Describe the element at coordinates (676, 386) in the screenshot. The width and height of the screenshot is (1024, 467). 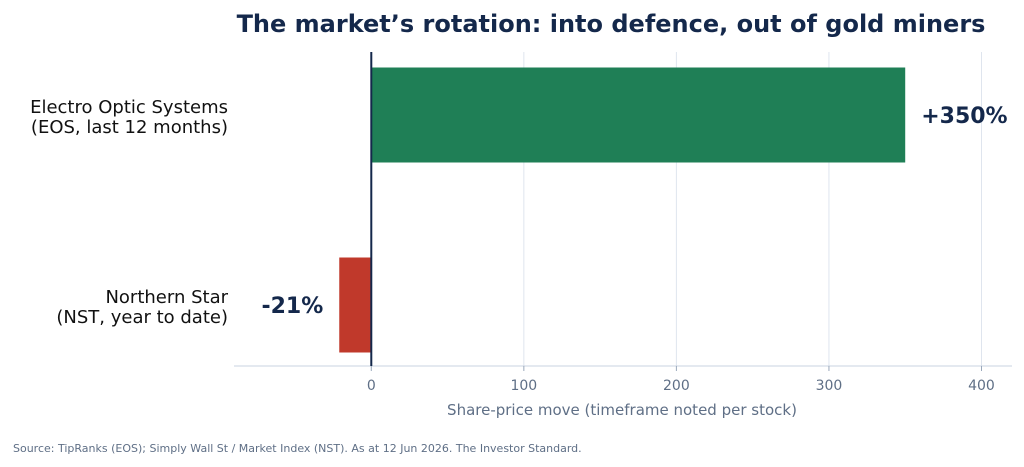
I see `x-tick-label-200: 200` at that location.